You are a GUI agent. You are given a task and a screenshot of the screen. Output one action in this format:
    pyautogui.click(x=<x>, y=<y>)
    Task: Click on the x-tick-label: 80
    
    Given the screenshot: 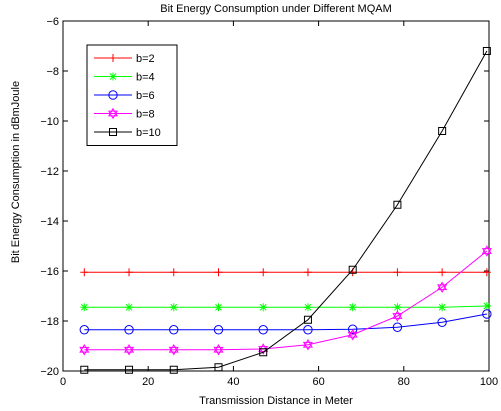 What is the action you would take?
    pyautogui.click(x=404, y=382)
    